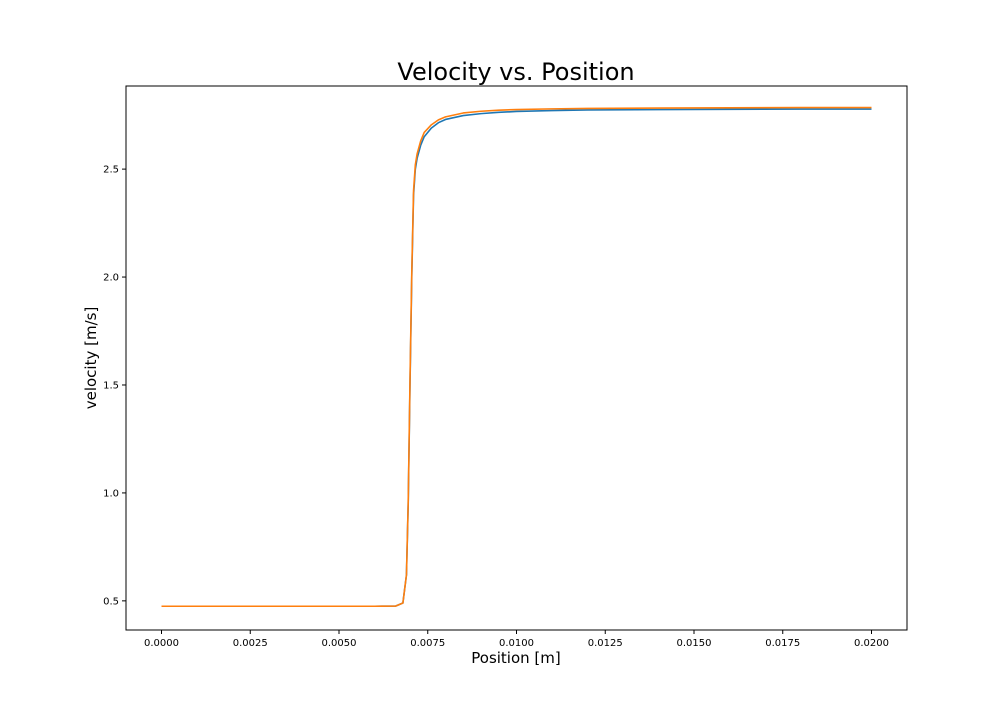 The image size is (1008, 720). Describe the element at coordinates (516, 643) in the screenshot. I see `x-tick-label: 0.0100` at that location.